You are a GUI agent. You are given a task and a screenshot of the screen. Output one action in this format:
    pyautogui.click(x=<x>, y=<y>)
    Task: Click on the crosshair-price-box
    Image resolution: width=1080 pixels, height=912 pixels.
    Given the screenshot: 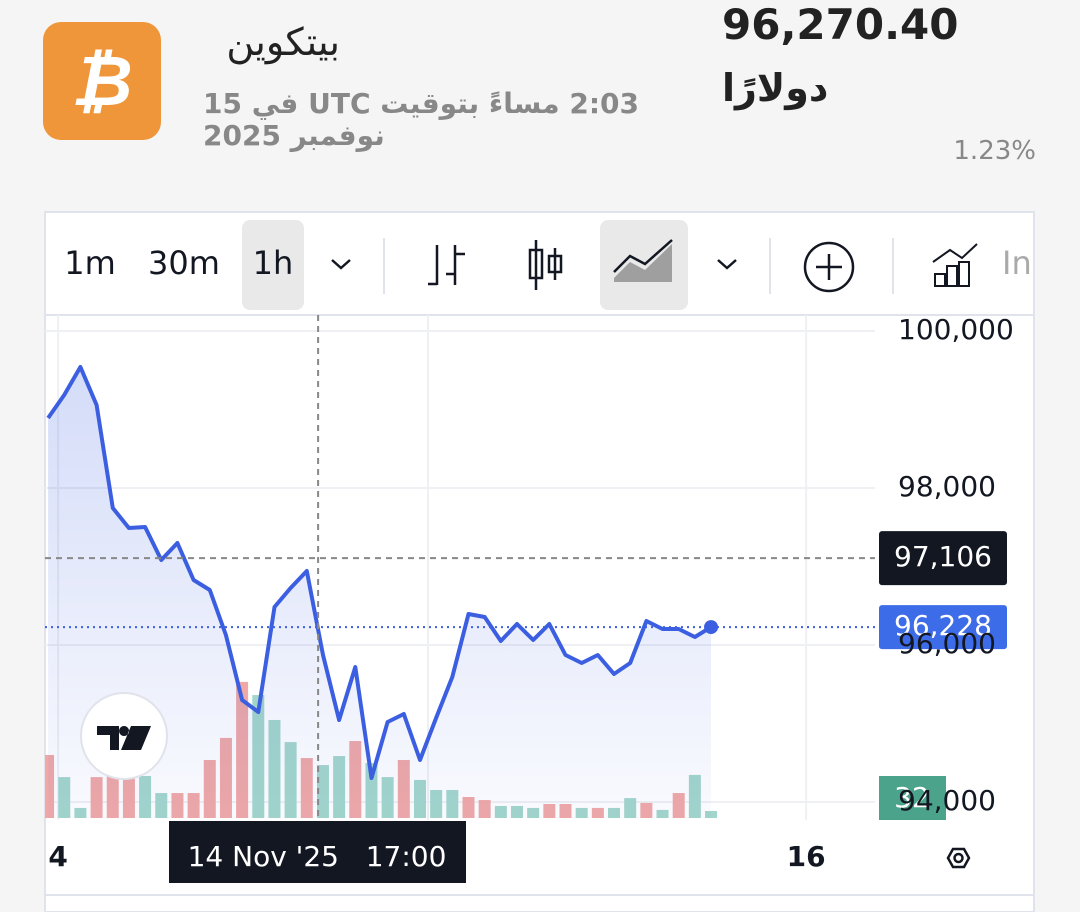 What is the action you would take?
    pyautogui.click(x=943, y=558)
    